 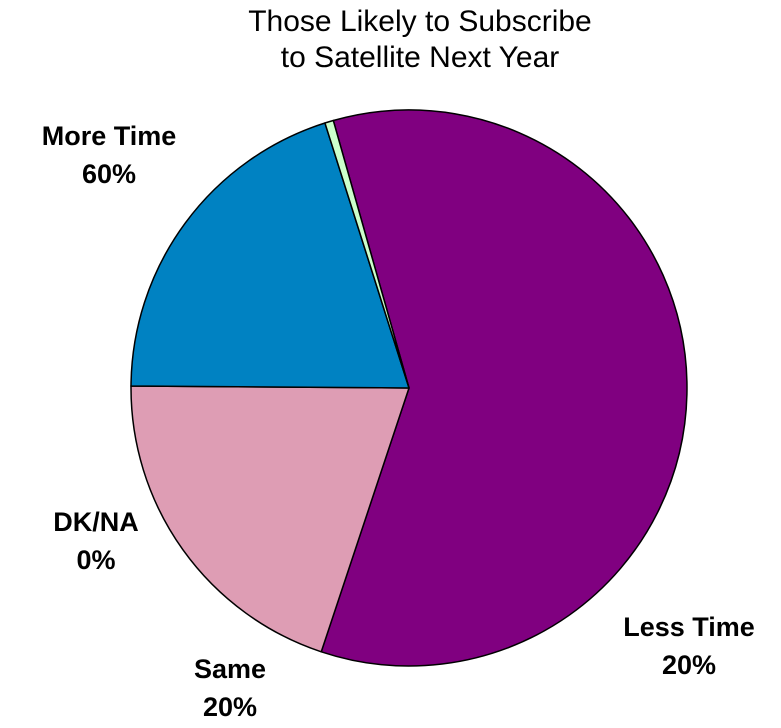 What do you see at coordinates (420, 21) in the screenshot?
I see `chart-title-line-1: Those Likely to Subscribe` at bounding box center [420, 21].